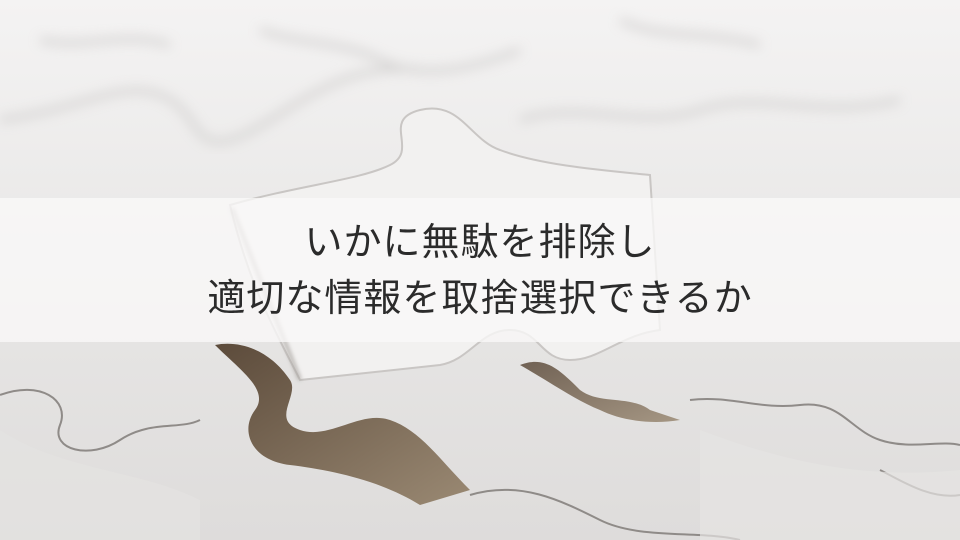  I want to click on puzzle-gaps, so click(447, 424).